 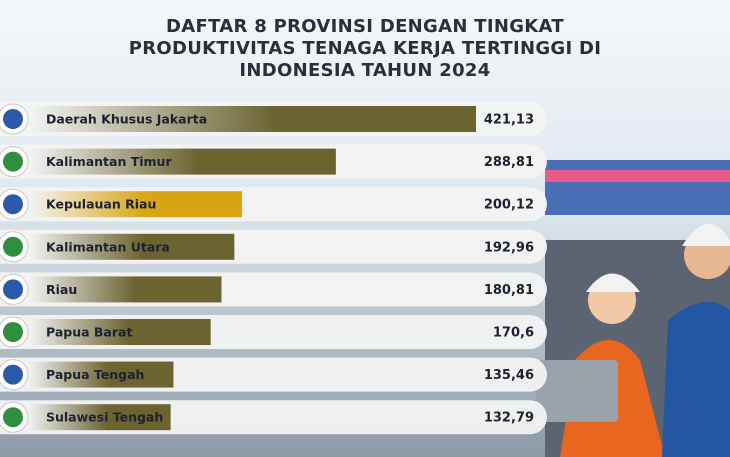 What do you see at coordinates (108, 246) in the screenshot?
I see `category-label: Kalimantan Utara` at bounding box center [108, 246].